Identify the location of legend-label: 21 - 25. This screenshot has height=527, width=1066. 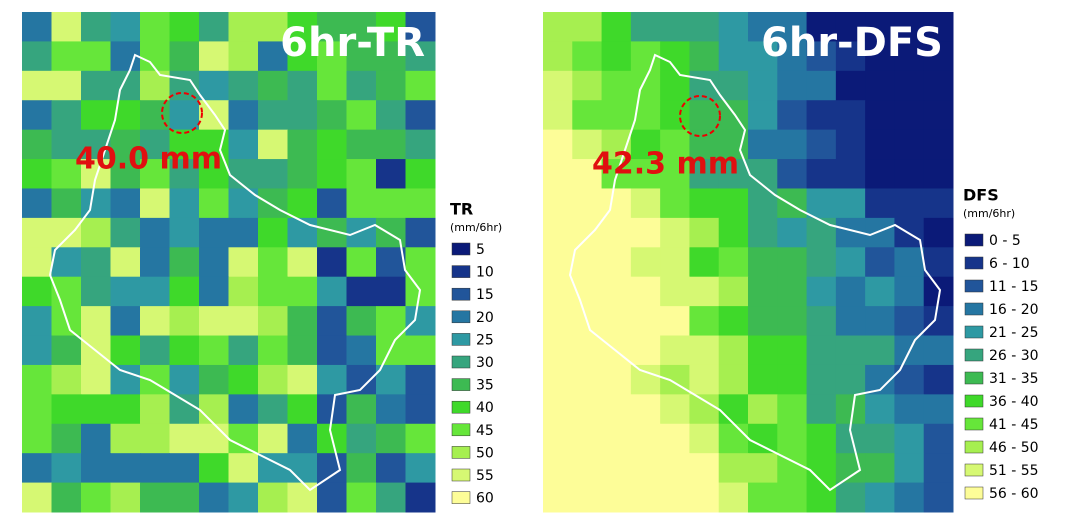
(1014, 333).